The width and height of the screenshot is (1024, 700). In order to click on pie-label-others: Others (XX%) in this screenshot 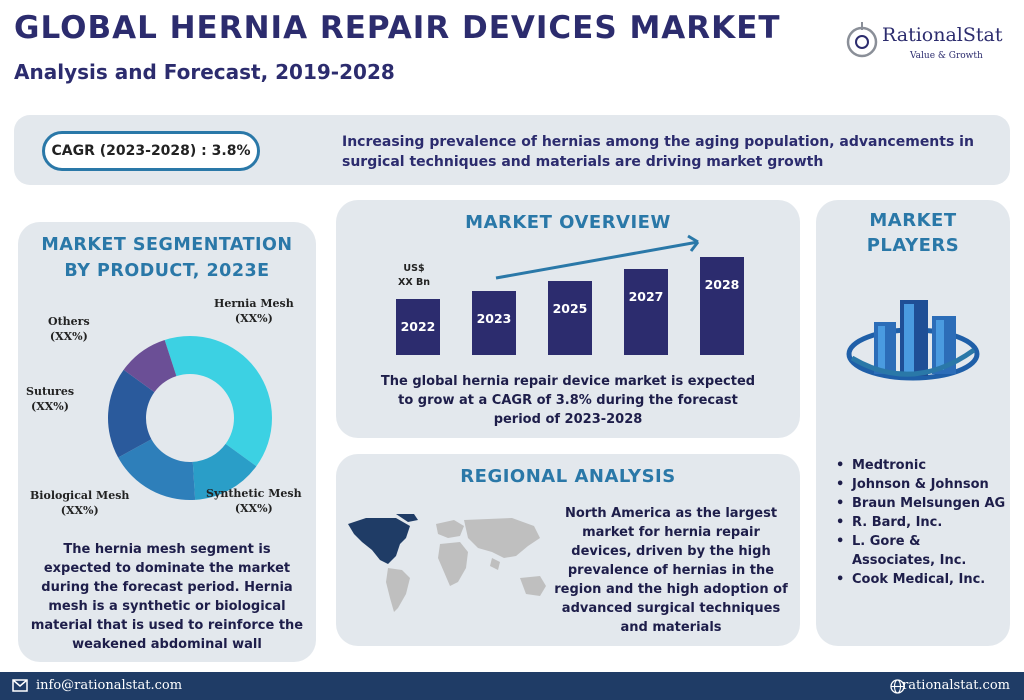, I will do `click(69, 329)`.